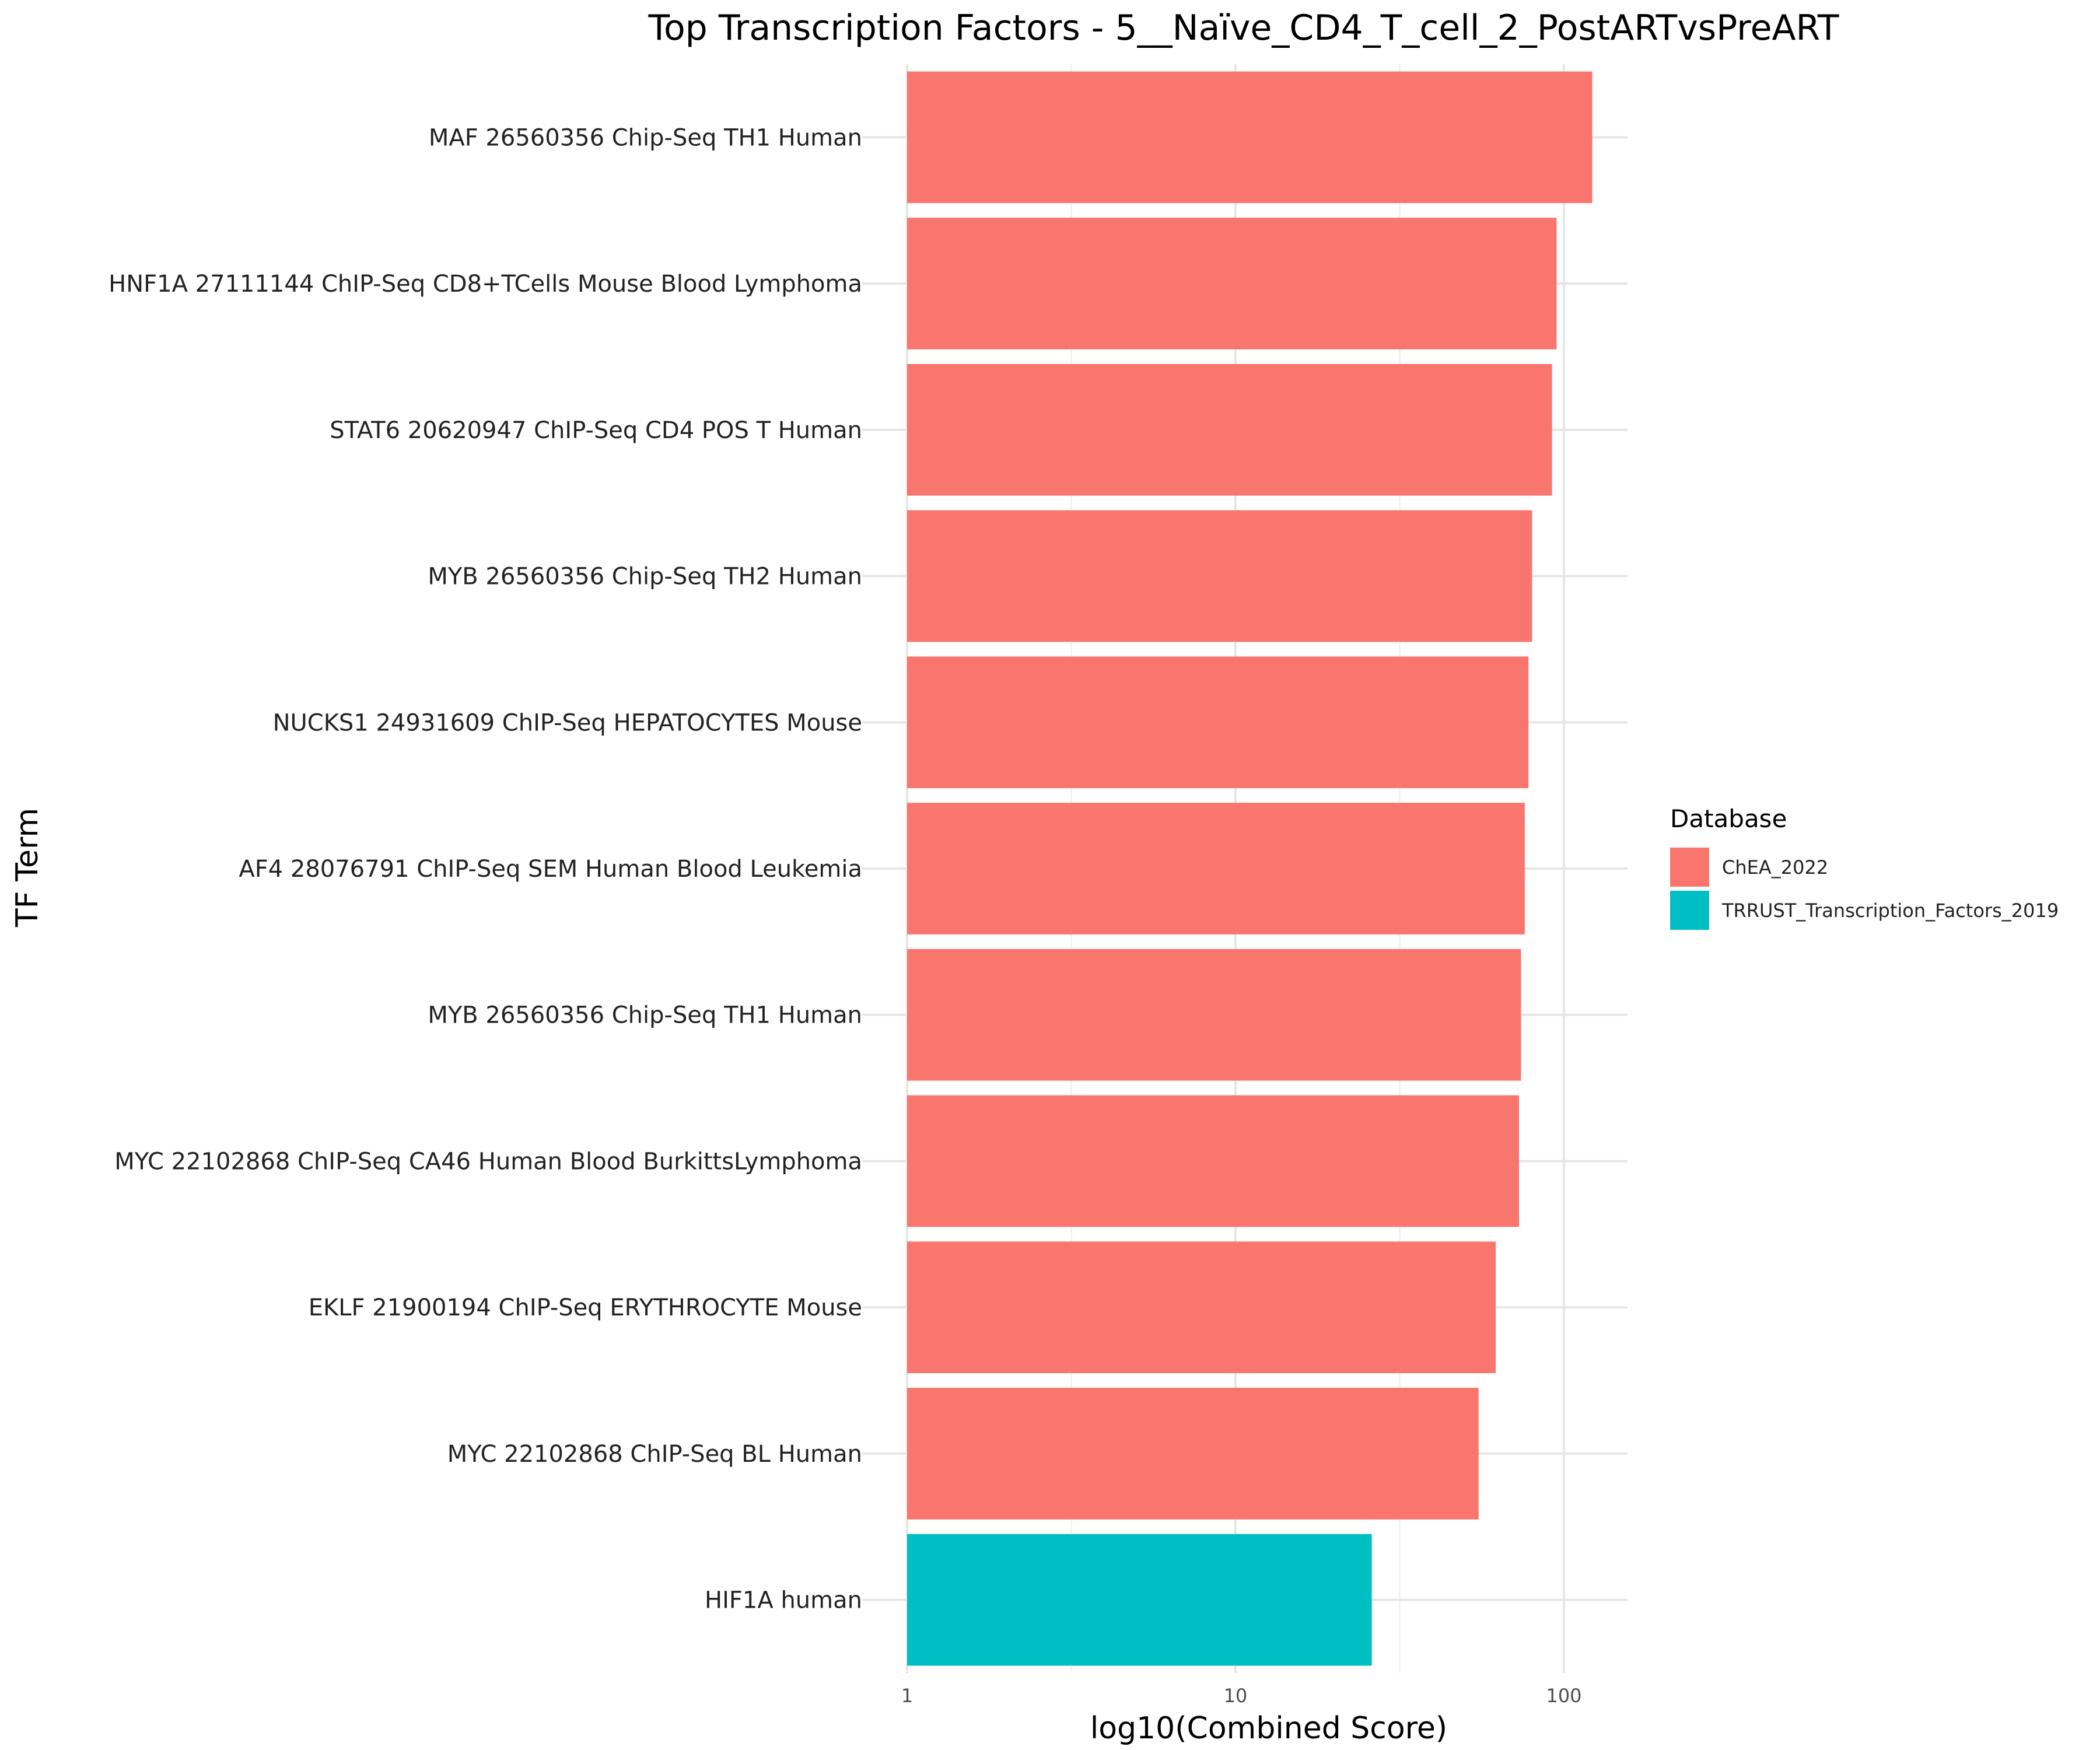 The image size is (2100, 1750). What do you see at coordinates (585, 1307) in the screenshot?
I see `y-tick-label: EKLF 21900194 ChIP-Seq ERYTHROCYTE Mouse` at bounding box center [585, 1307].